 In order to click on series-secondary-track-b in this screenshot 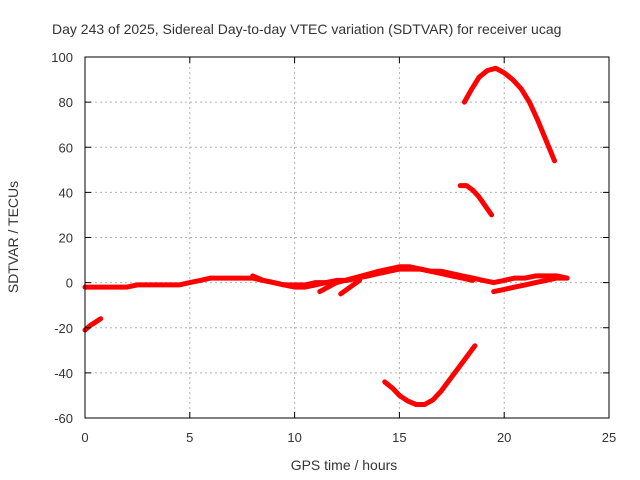, I will do `click(370, 279)`.